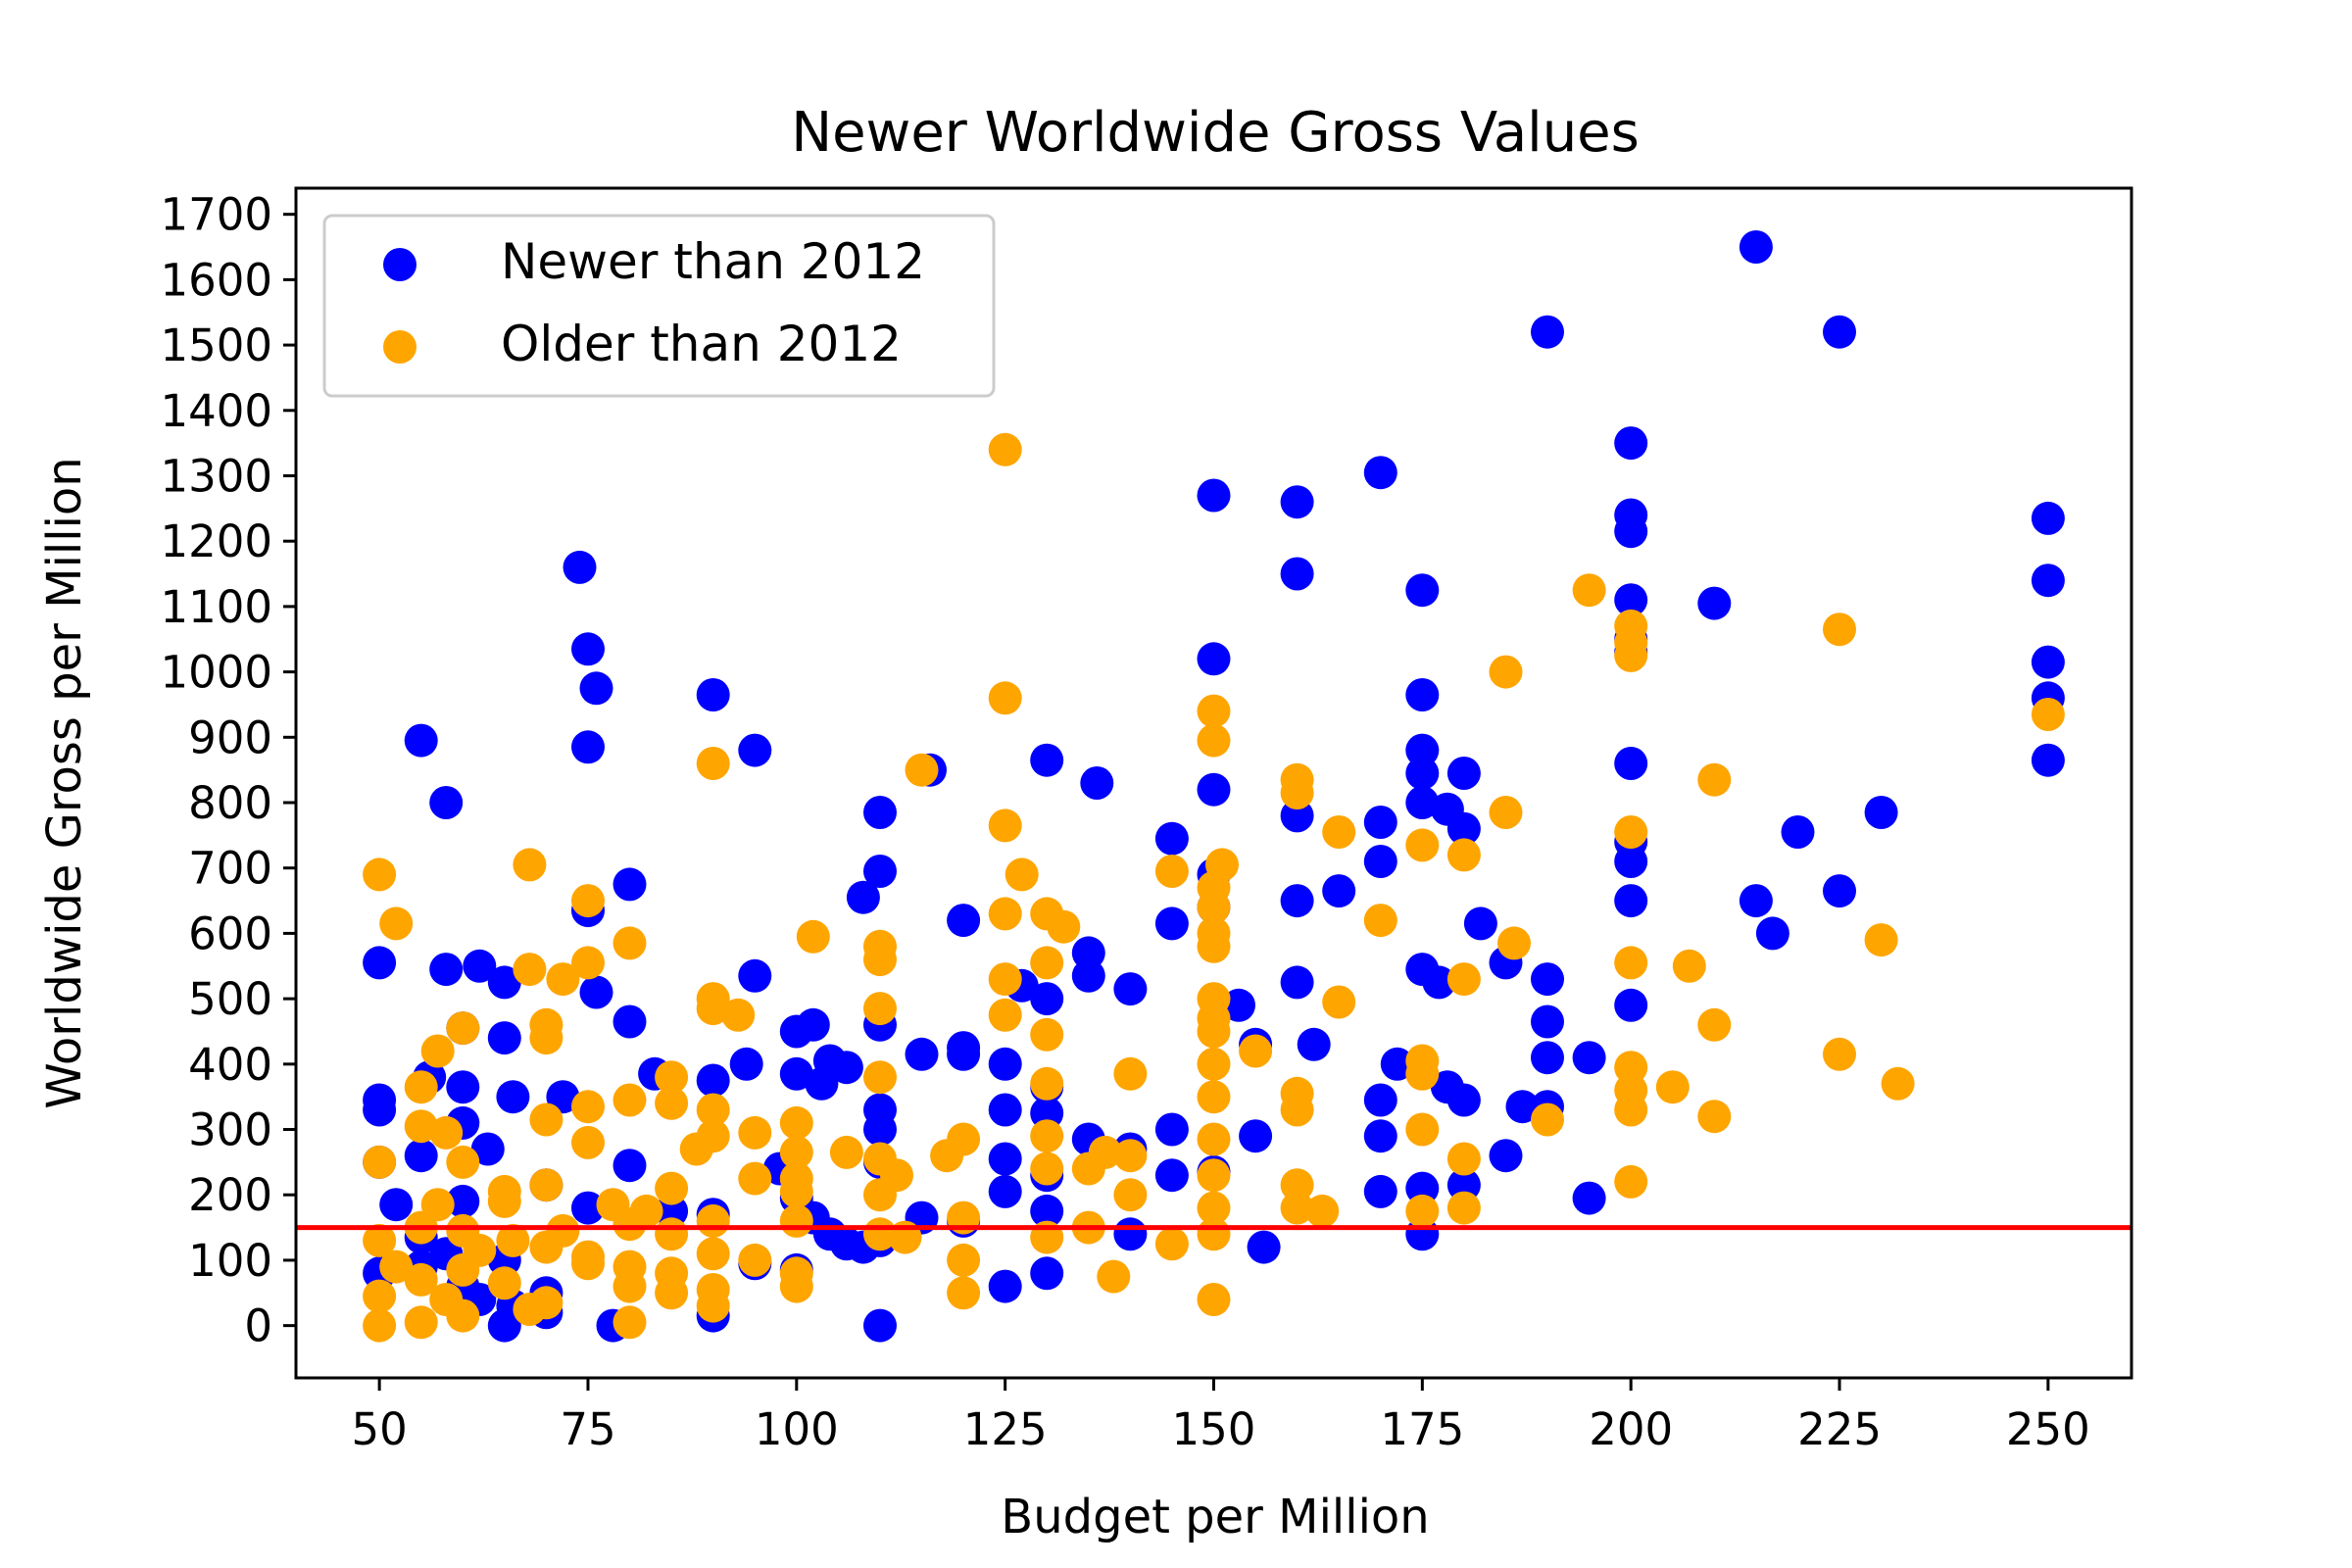 The width and height of the screenshot is (2352, 1568). Describe the element at coordinates (2048, 1429) in the screenshot. I see `x-tick-label-250: 250` at that location.